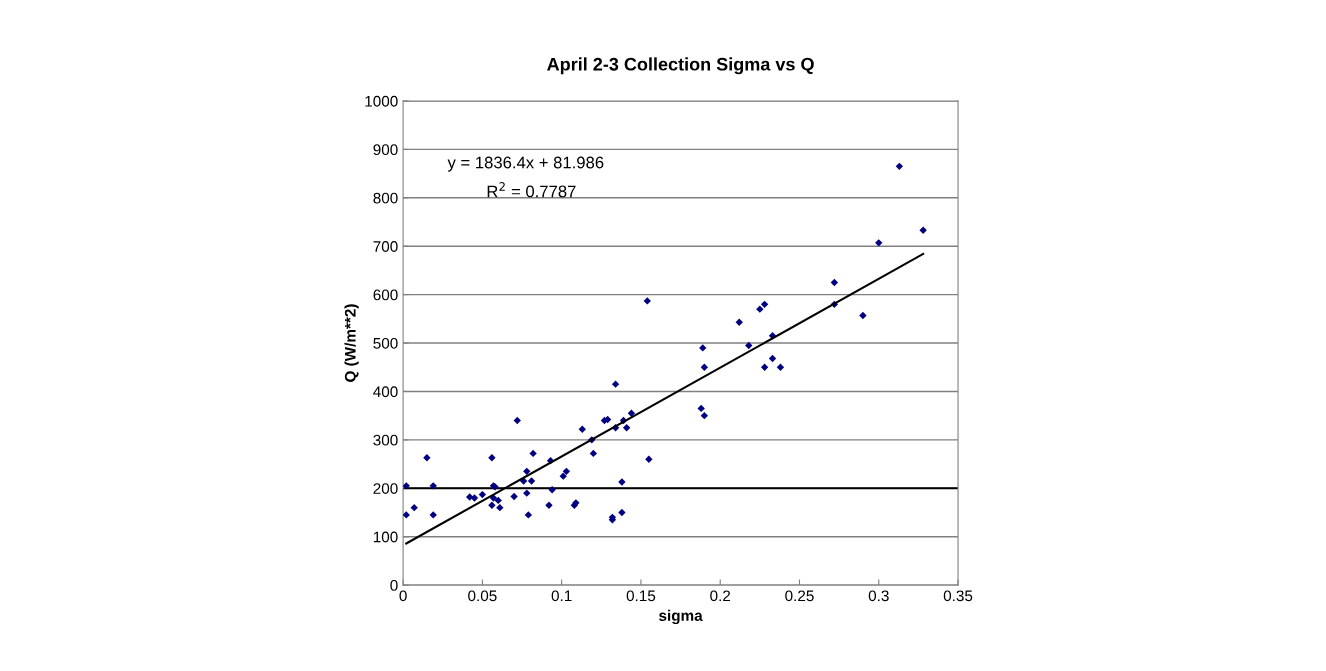 The image size is (1326, 671). Describe the element at coordinates (525, 164) in the screenshot. I see `annotation: y = 1836.4x + 81.986` at that location.